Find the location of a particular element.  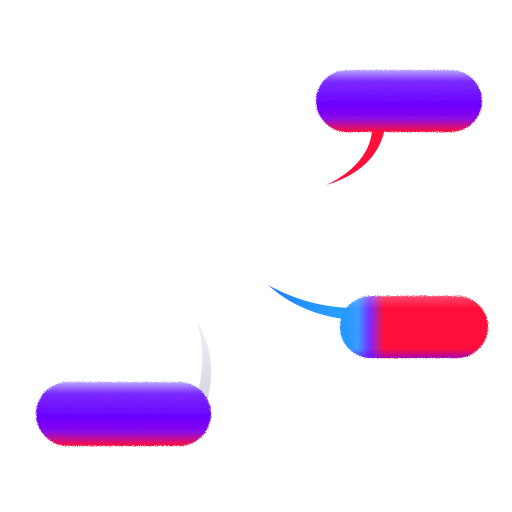

speech-bubble-bottom-left is located at coordinates (124, 383).